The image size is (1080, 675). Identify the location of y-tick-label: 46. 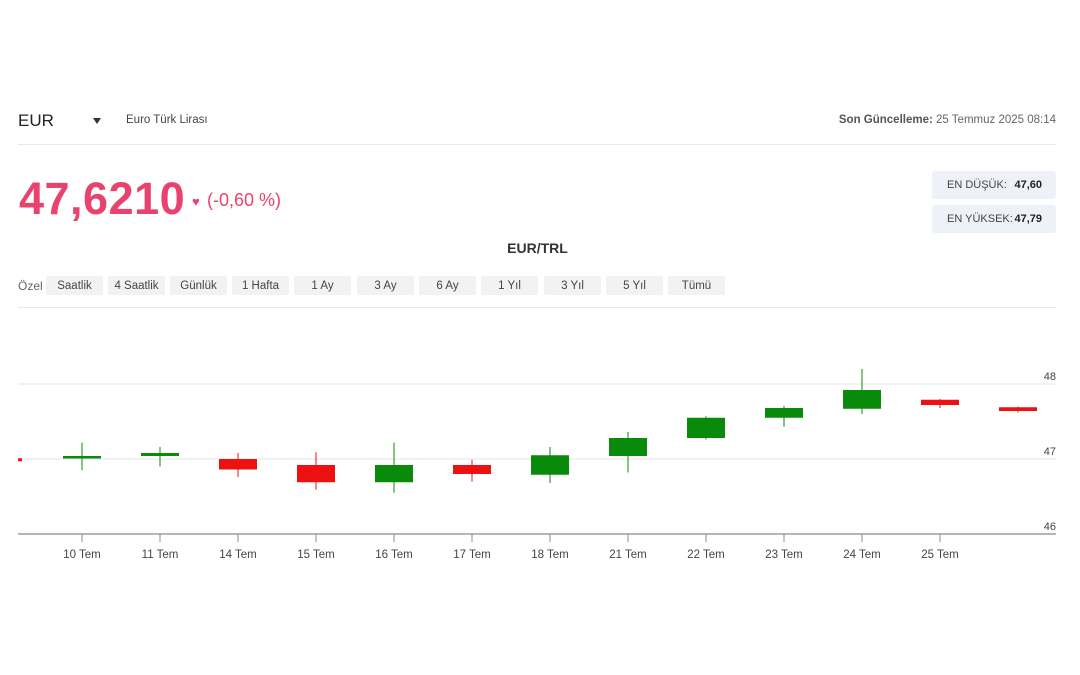
(1050, 527).